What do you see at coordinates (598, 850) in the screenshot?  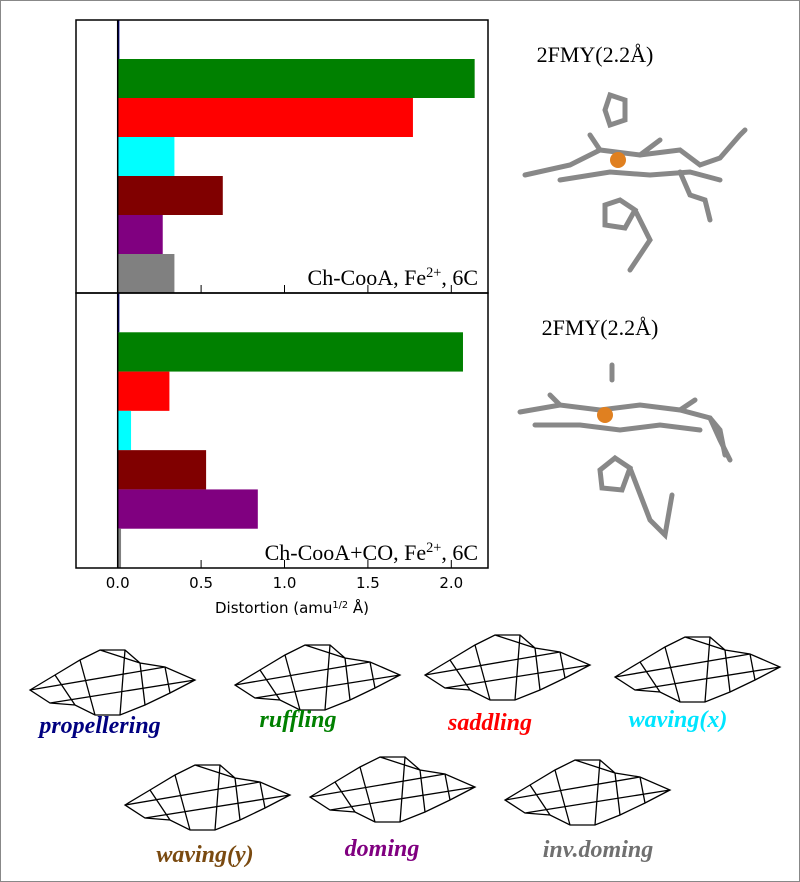 I see `mode-label: inv.doming` at bounding box center [598, 850].